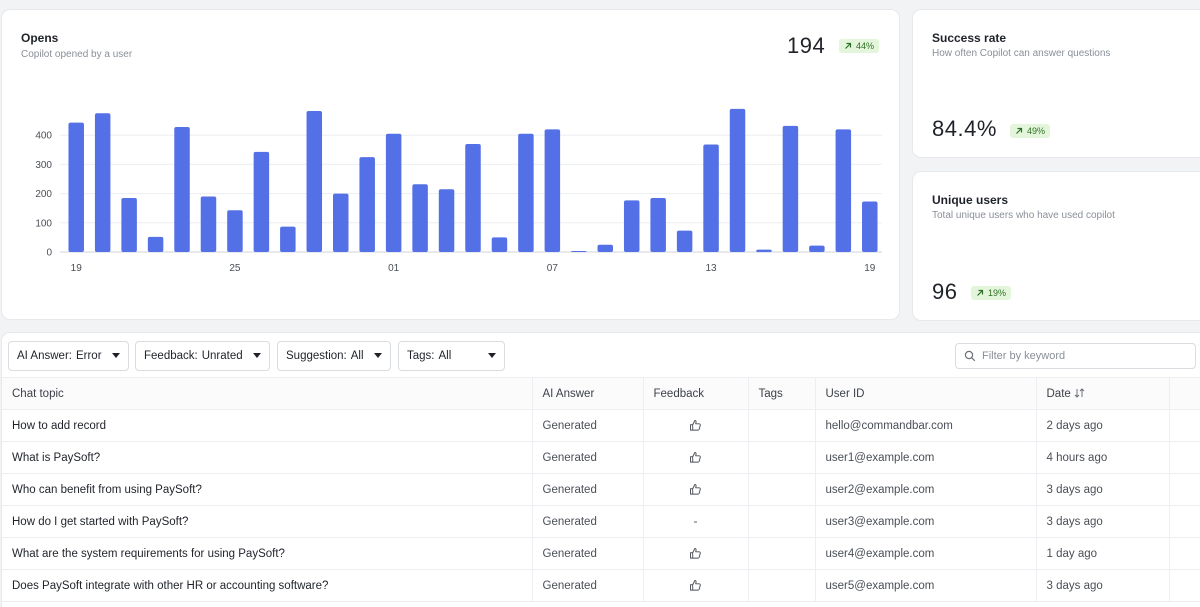 Image resolution: width=1200 pixels, height=607 pixels. I want to click on user-id-cell: user5@example.com, so click(926, 585).